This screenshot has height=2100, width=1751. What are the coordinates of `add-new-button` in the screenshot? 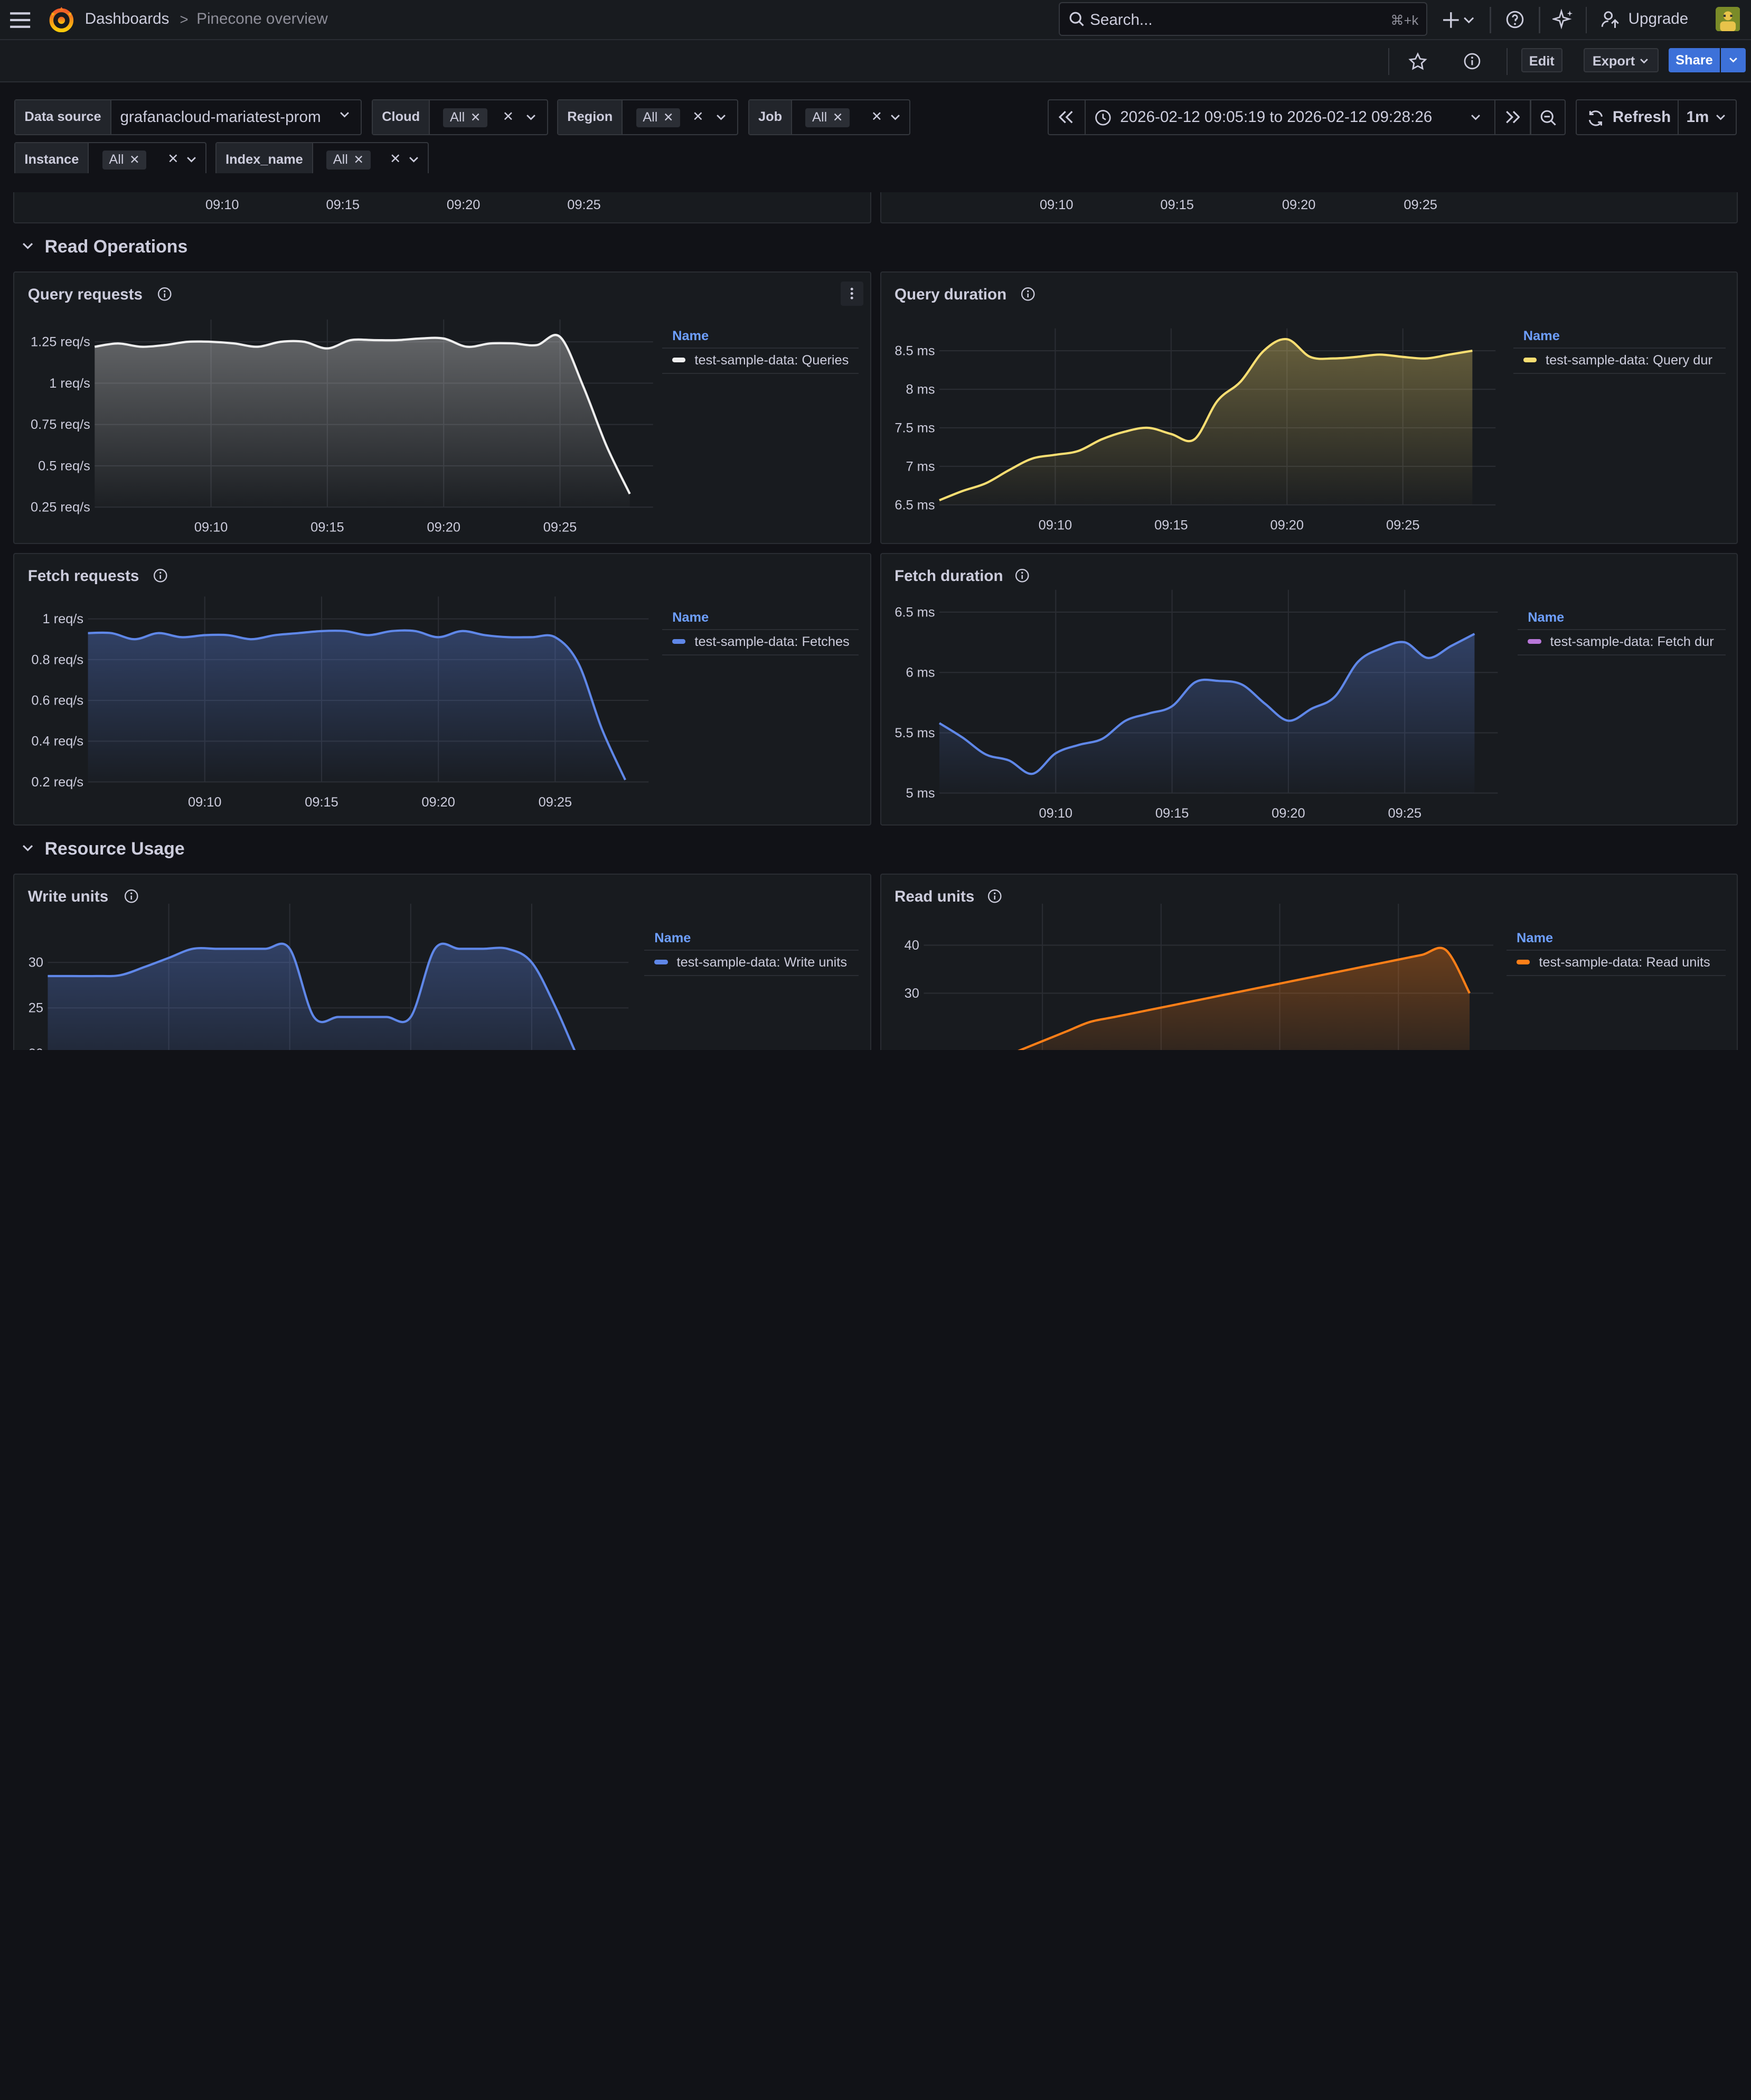 It's located at (1459, 20).